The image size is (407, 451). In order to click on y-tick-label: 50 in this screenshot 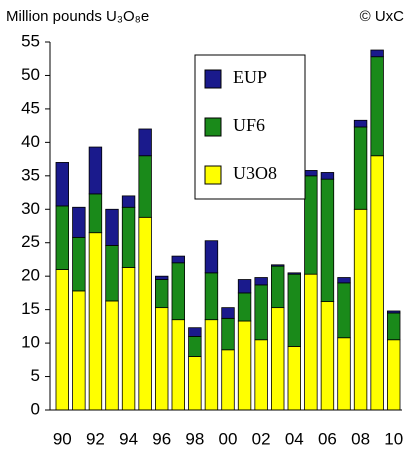, I will do `click(30, 74)`.